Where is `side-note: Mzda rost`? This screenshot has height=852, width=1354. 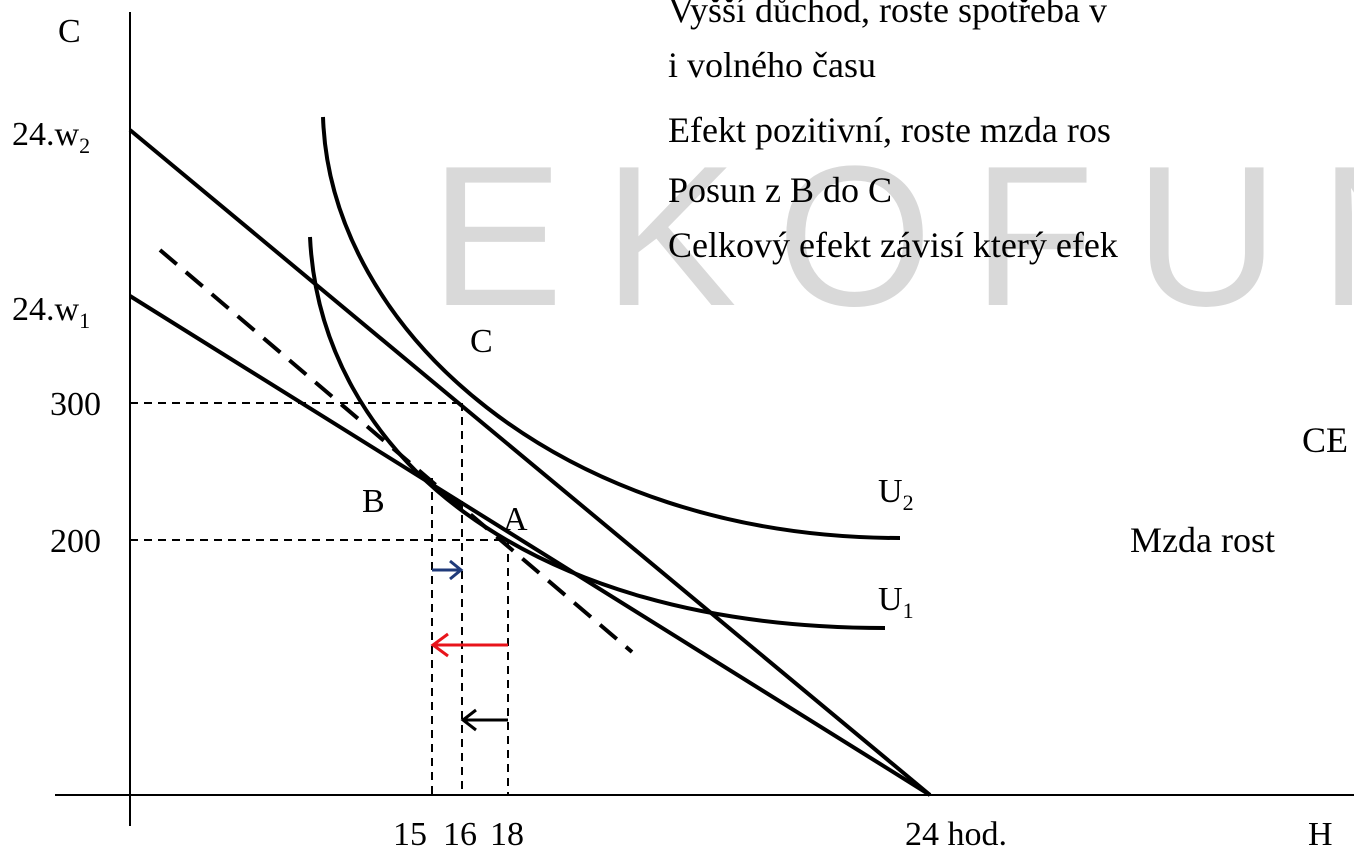 side-note: Mzda rost is located at coordinates (1202, 540).